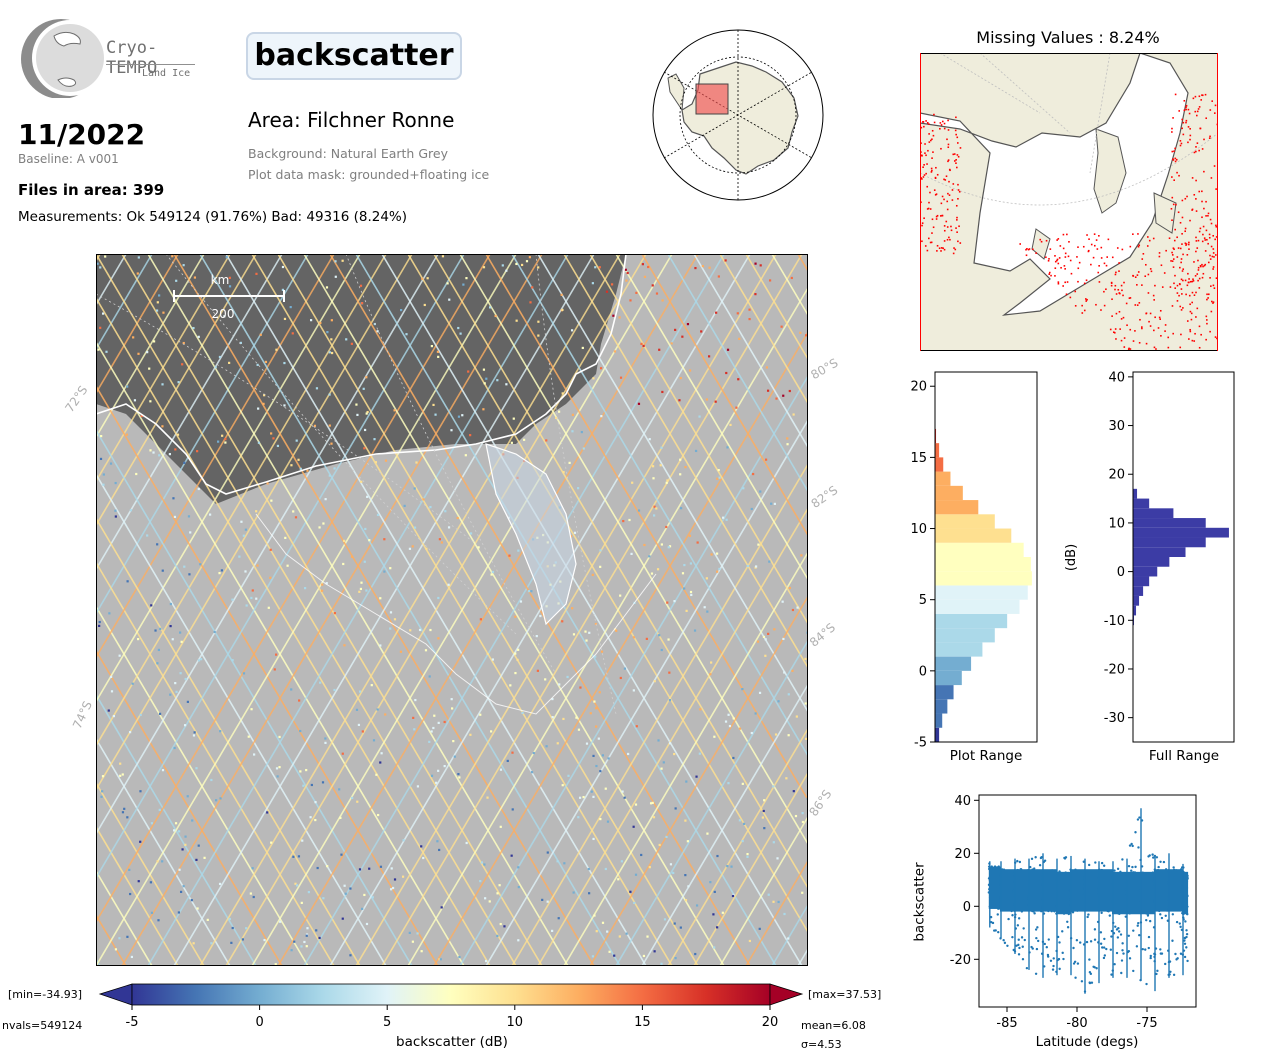 This screenshot has width=1272, height=1060. Describe the element at coordinates (1007, 890) in the screenshot. I see `scatter-dense-band` at that location.